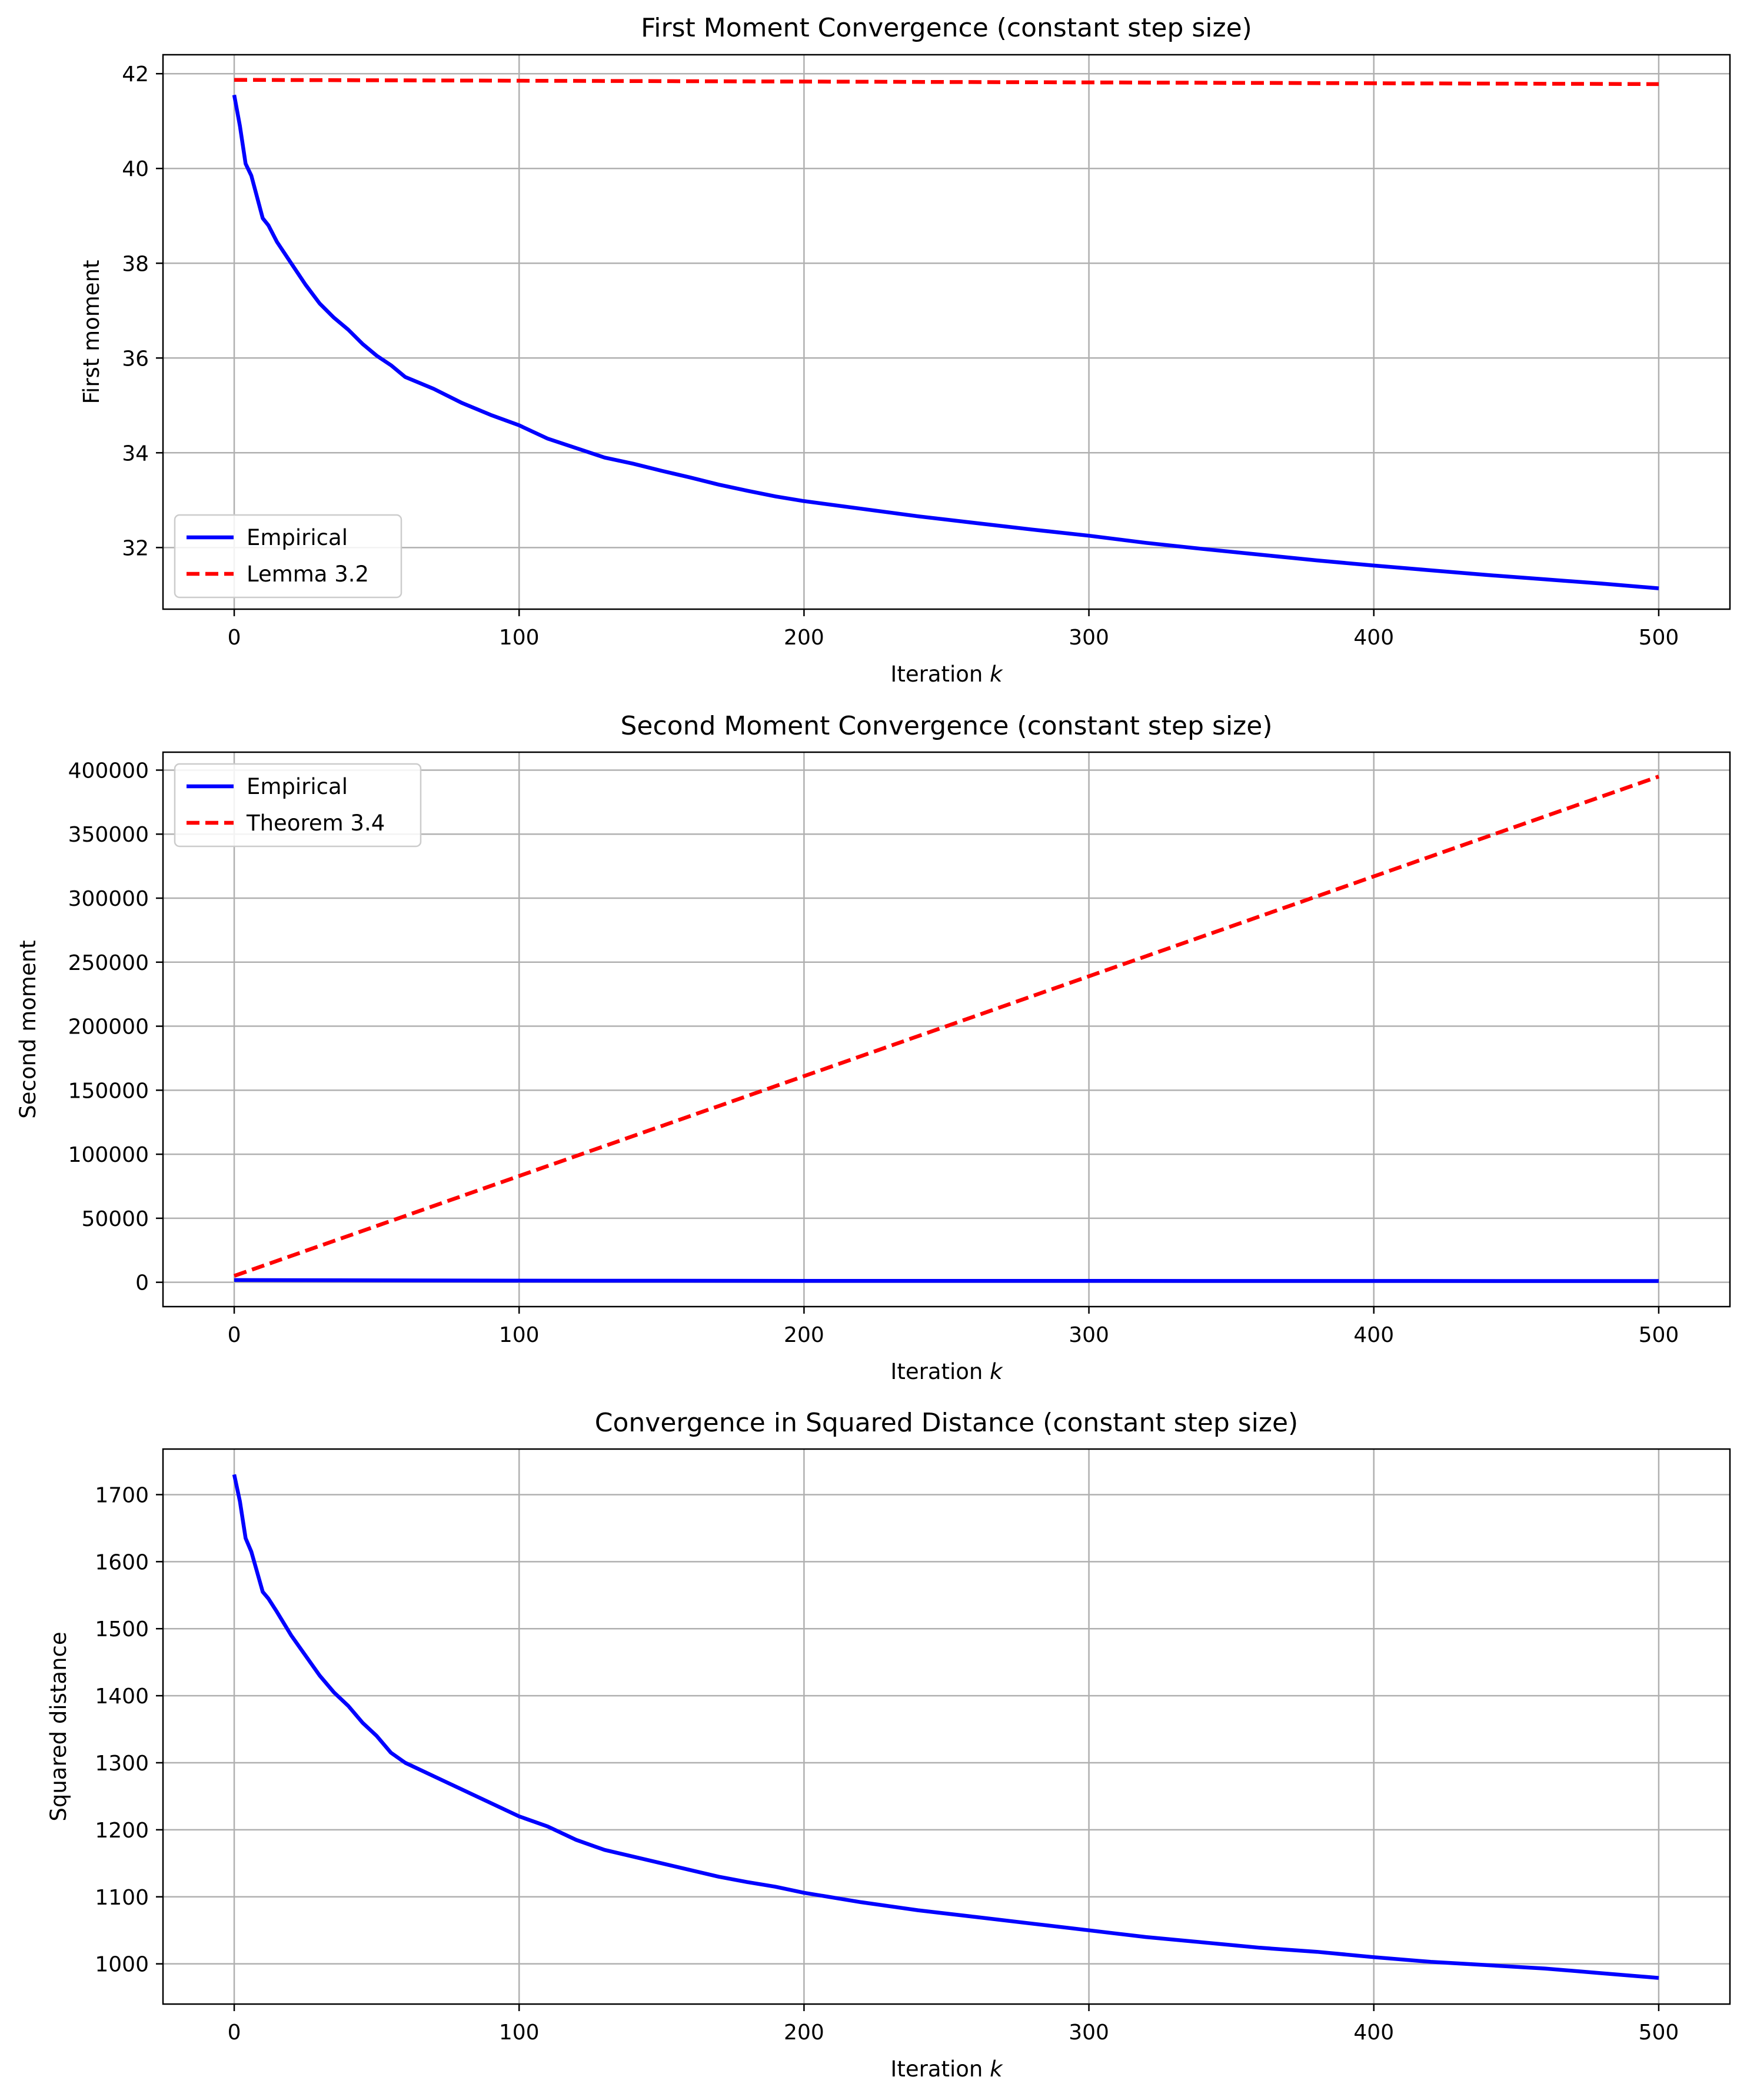 This screenshot has height=2100, width=1747. Describe the element at coordinates (108, 1091) in the screenshot. I see `y-tick-label: 150000` at that location.